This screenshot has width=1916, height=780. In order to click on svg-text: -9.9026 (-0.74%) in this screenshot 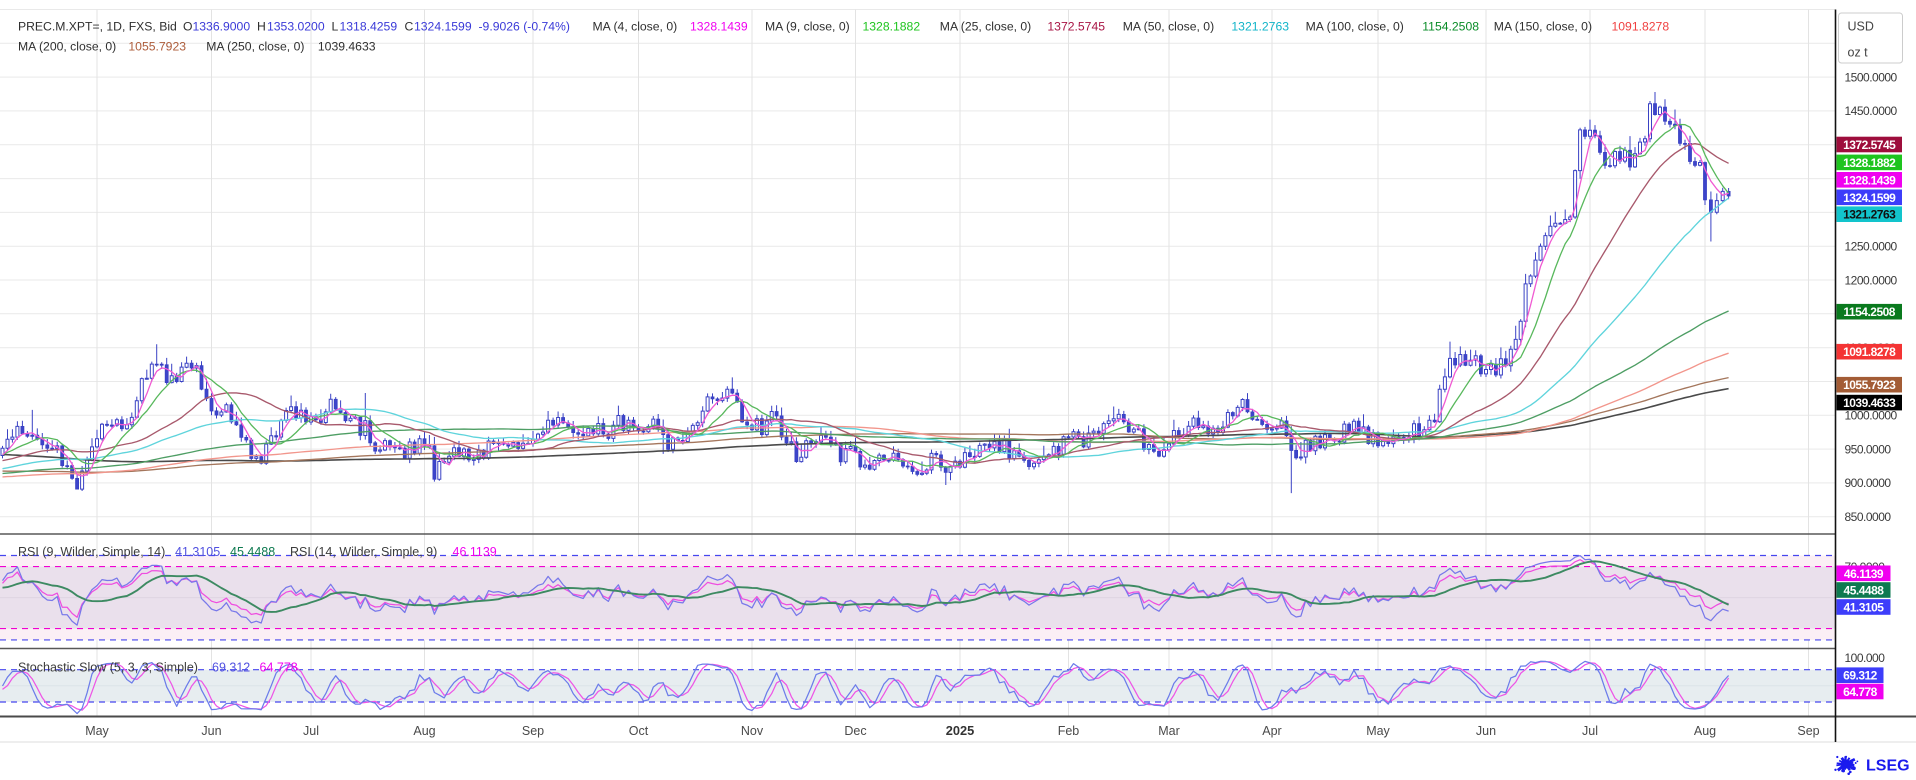, I will do `click(524, 27)`.